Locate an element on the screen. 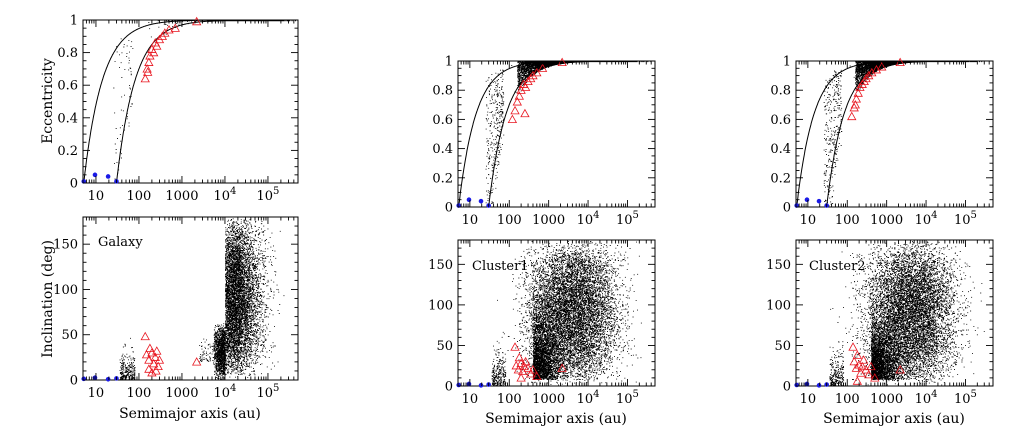  y-tick-label: 1 is located at coordinates (74, 21).